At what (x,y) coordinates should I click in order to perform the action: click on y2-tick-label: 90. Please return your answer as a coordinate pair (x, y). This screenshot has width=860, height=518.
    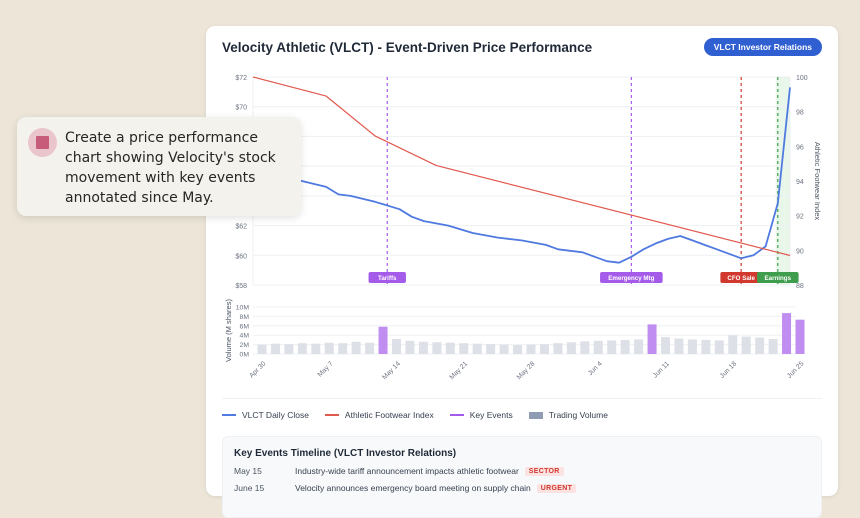
    Looking at the image, I should click on (800, 251).